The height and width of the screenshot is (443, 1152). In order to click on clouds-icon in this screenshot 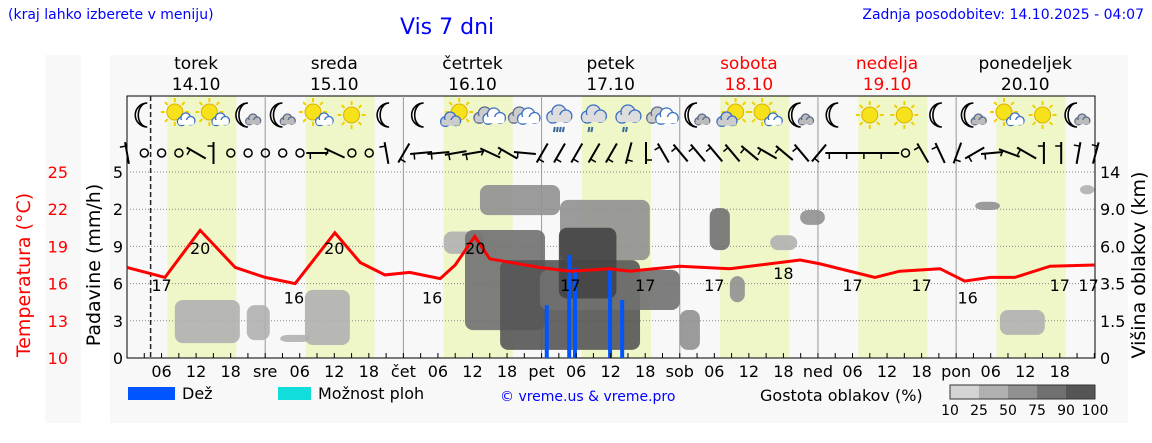, I will do `click(524, 115)`.